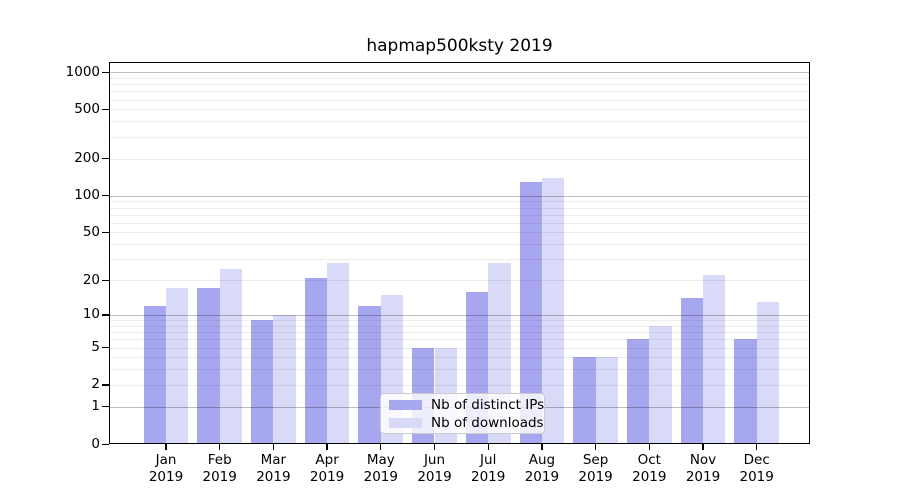  I want to click on x-tick-label: Nov 2019, so click(703, 468).